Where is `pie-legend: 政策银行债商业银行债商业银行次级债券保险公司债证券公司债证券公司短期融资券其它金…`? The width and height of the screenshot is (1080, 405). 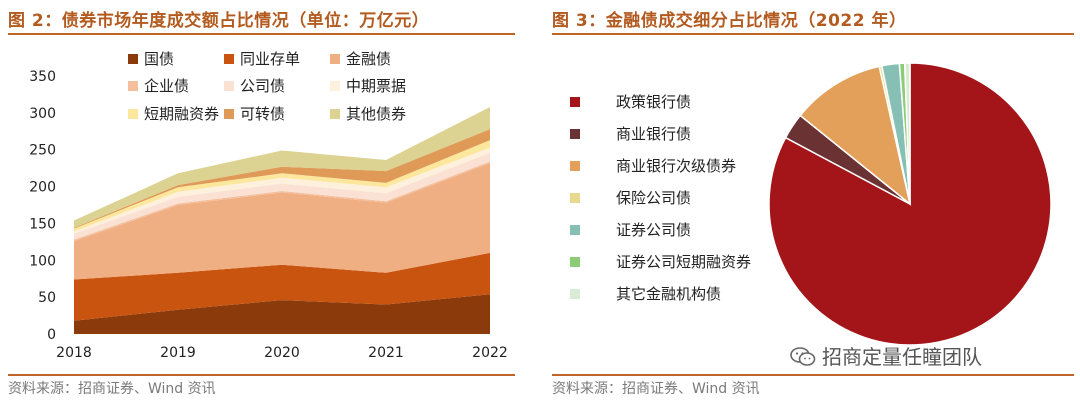 pie-legend: 政策银行债商业银行债商业银行次级债券保险公司债证券公司债证券公司短期融资券其它金… is located at coordinates (660, 198).